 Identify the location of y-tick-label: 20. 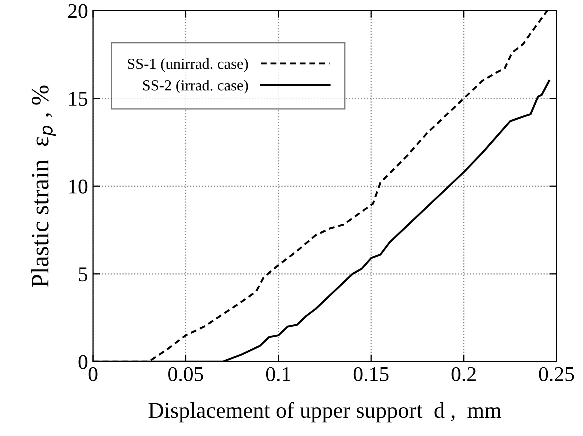
(78, 11).